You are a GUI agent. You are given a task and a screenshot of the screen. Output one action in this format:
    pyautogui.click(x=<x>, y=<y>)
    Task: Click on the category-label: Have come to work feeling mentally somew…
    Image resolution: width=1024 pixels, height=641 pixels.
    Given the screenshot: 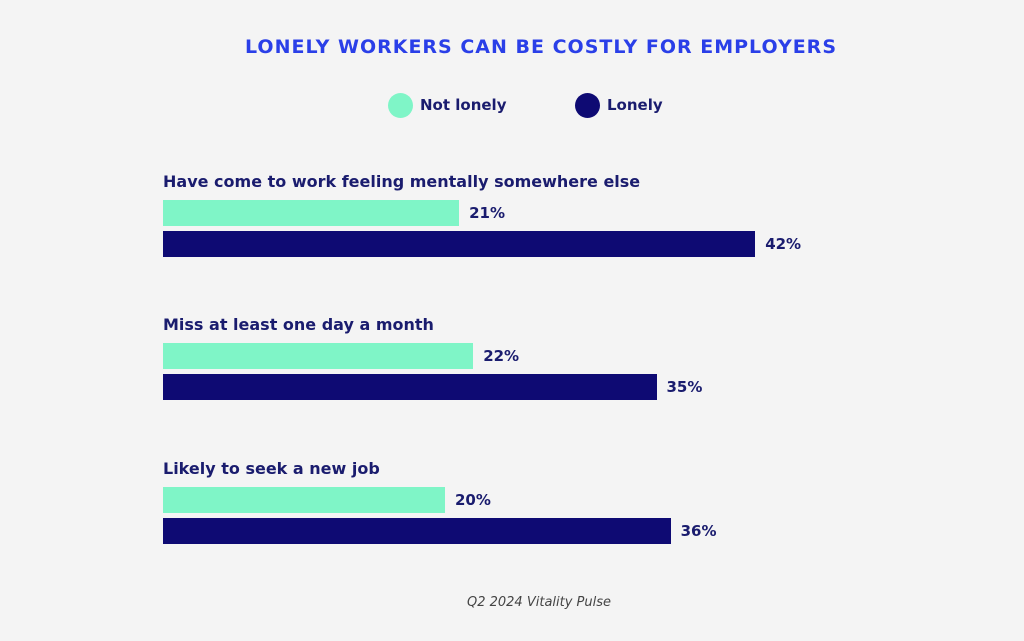 What is the action you would take?
    pyautogui.click(x=402, y=181)
    